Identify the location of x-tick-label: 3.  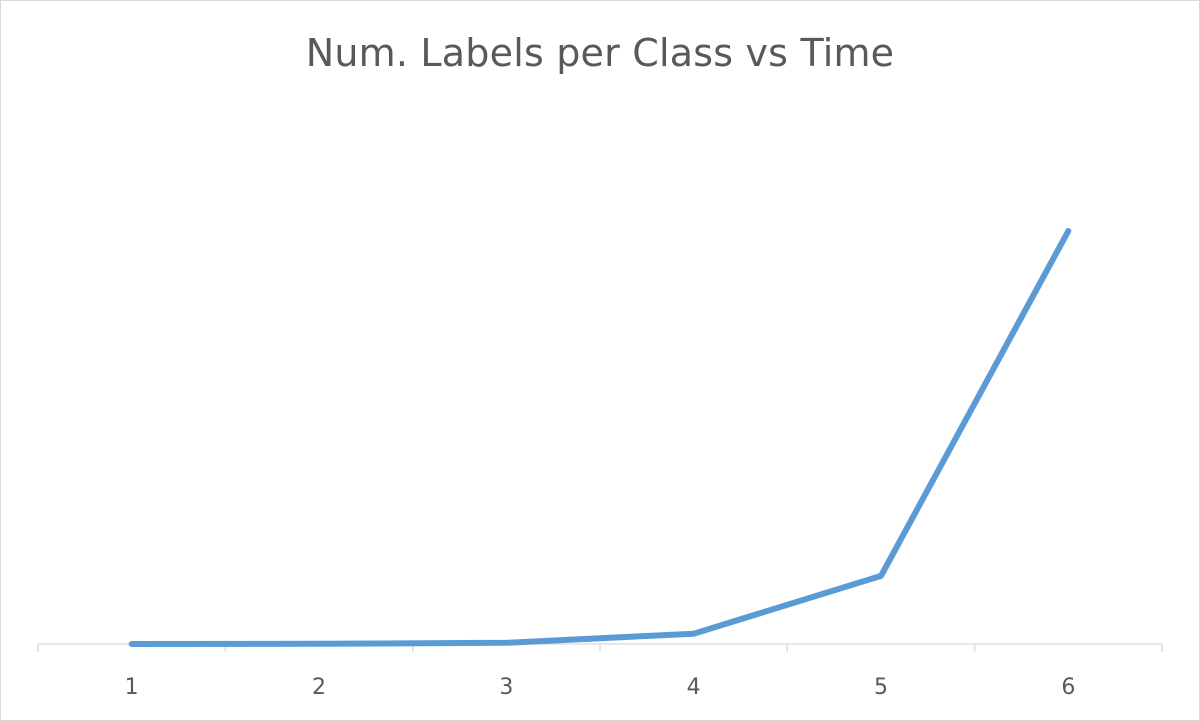
(506, 687).